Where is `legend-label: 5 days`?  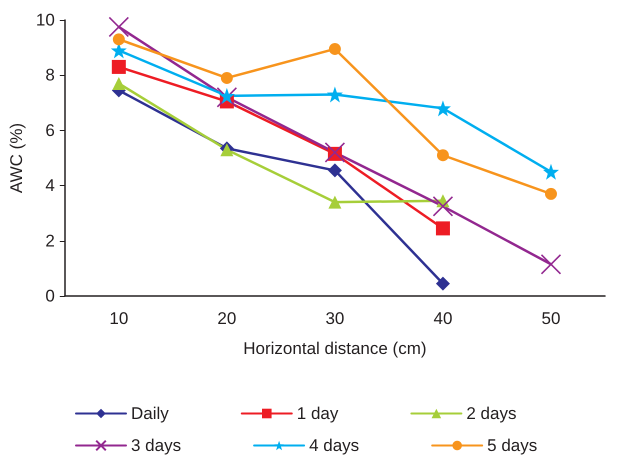 legend-label: 5 days is located at coordinates (512, 445).